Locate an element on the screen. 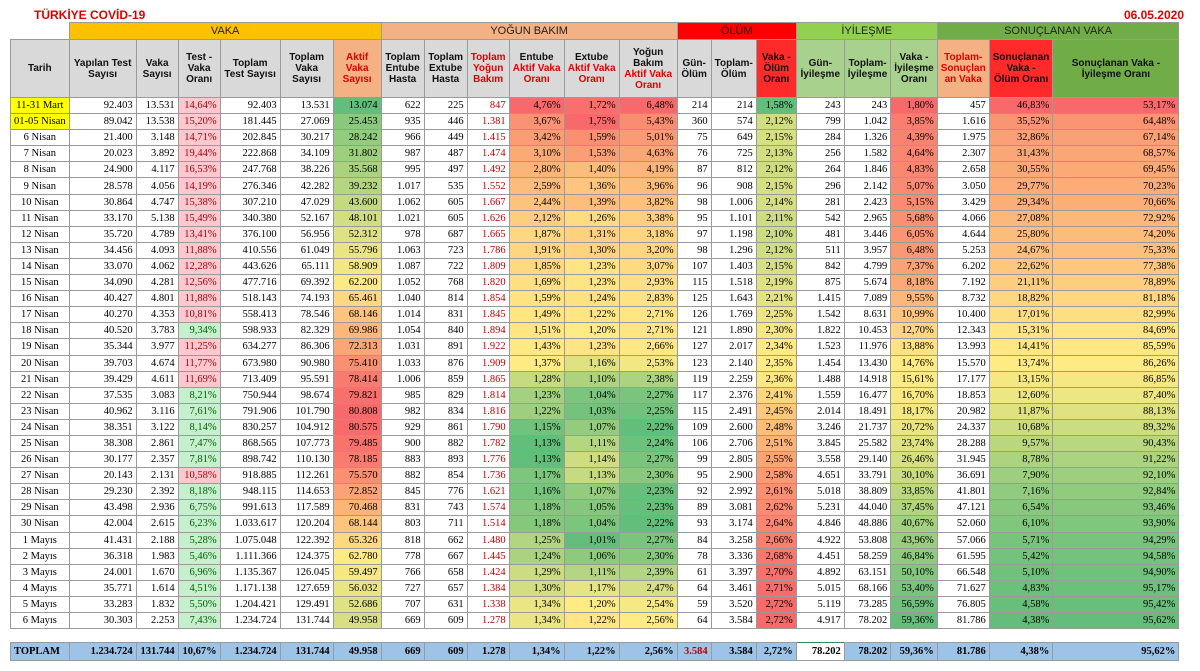  row-date: 17 Nisan is located at coordinates (40, 315).